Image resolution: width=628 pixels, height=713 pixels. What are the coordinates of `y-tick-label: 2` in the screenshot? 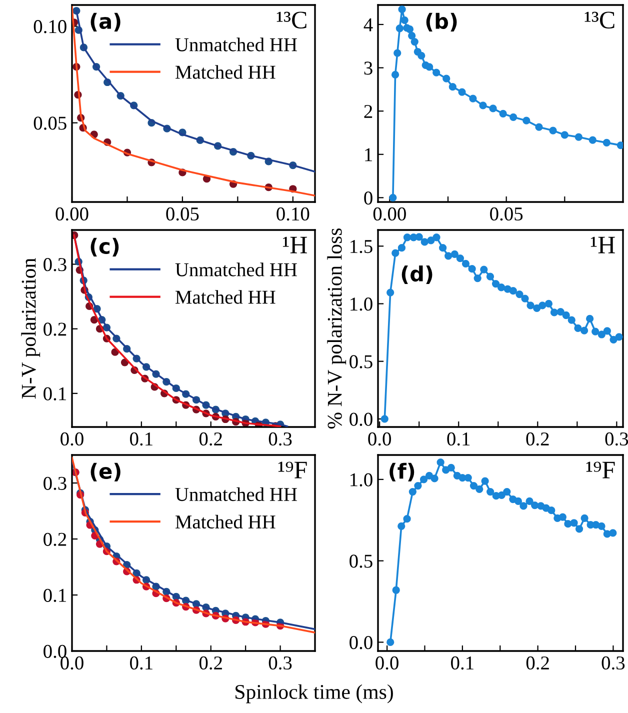 It's located at (368, 111).